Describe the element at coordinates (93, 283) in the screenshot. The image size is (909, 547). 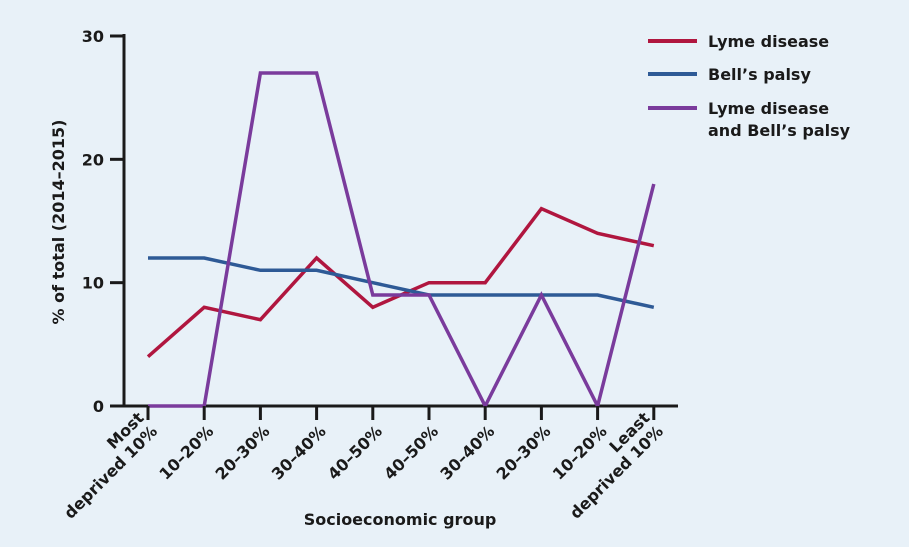
I see `y-tick-label: 10` at that location.